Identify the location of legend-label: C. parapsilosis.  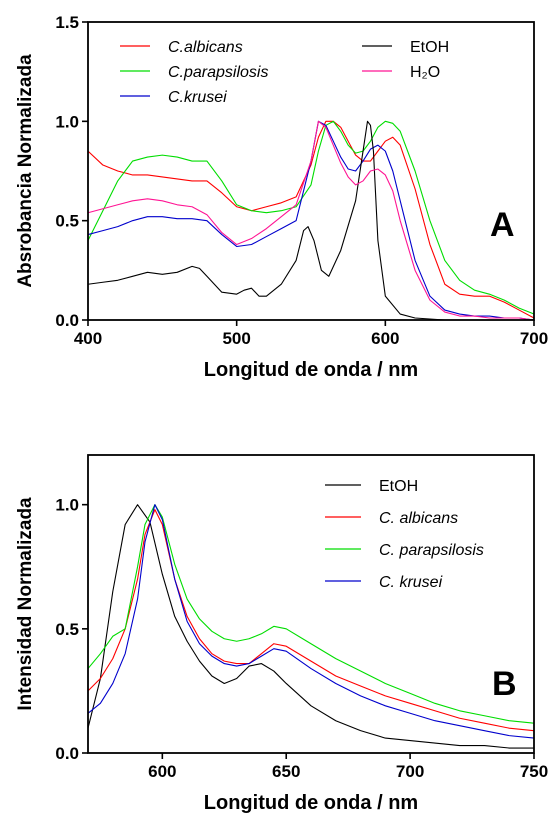
(431, 550).